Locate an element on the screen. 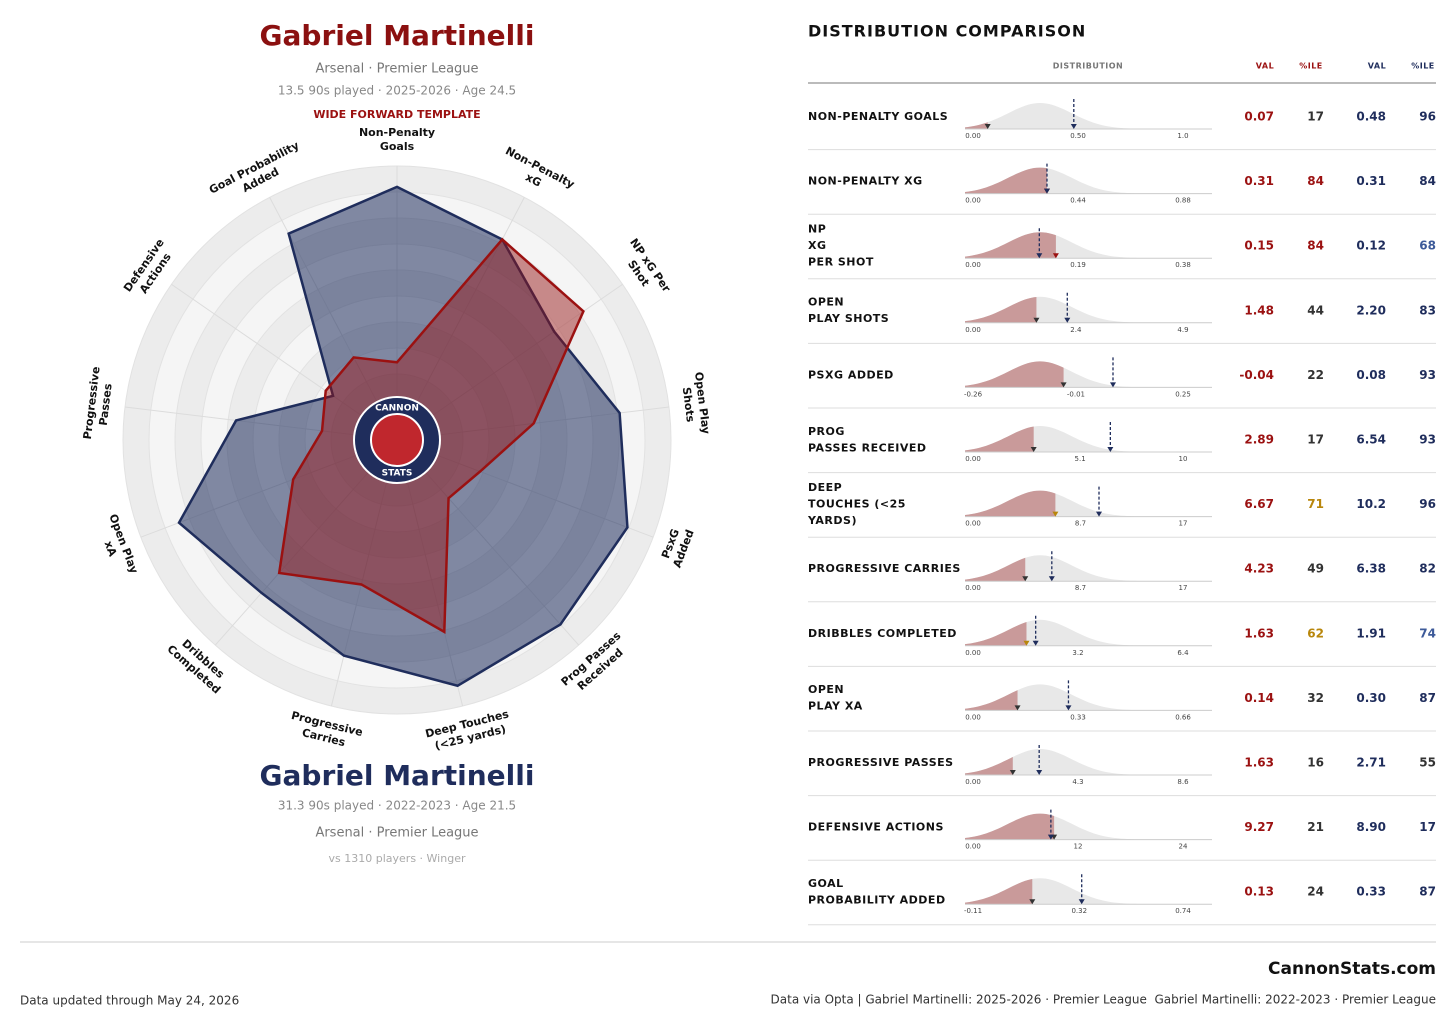 This screenshot has width=1456, height=1032. value: 9.27 is located at coordinates (1259, 827).